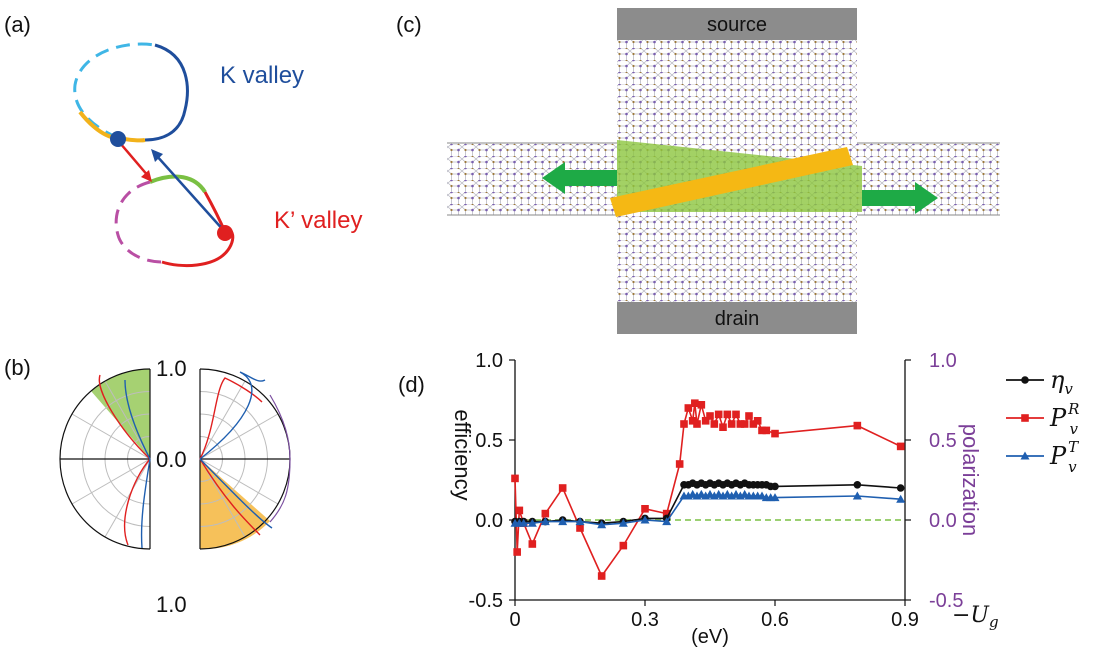 The image size is (1109, 651). What do you see at coordinates (235, 504) in the screenshot?
I see `orange-wedge-right` at bounding box center [235, 504].